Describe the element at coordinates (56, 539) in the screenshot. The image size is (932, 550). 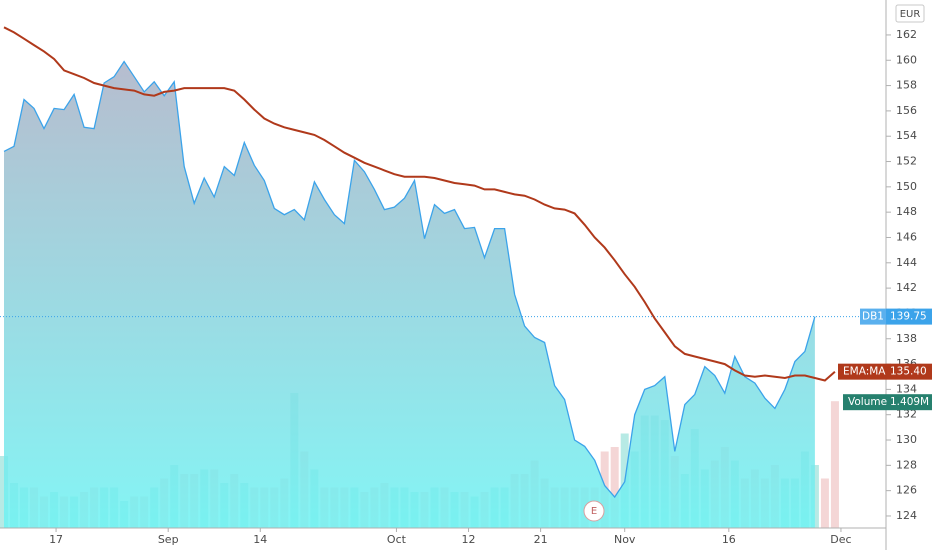
I see `x-tick-label: 17` at that location.